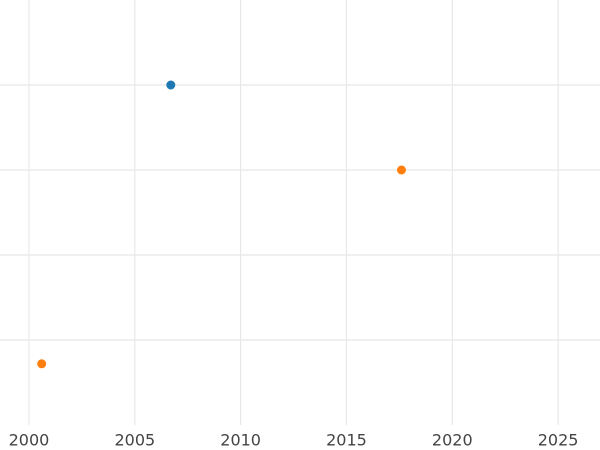  What do you see at coordinates (29, 440) in the screenshot?
I see `x-tick-label: 2000` at bounding box center [29, 440].